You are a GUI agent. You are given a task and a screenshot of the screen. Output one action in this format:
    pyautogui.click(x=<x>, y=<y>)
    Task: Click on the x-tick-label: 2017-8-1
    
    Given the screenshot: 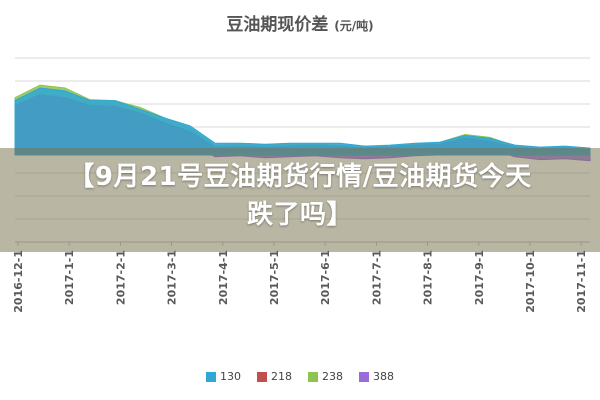 What is the action you would take?
    pyautogui.click(x=428, y=277)
    